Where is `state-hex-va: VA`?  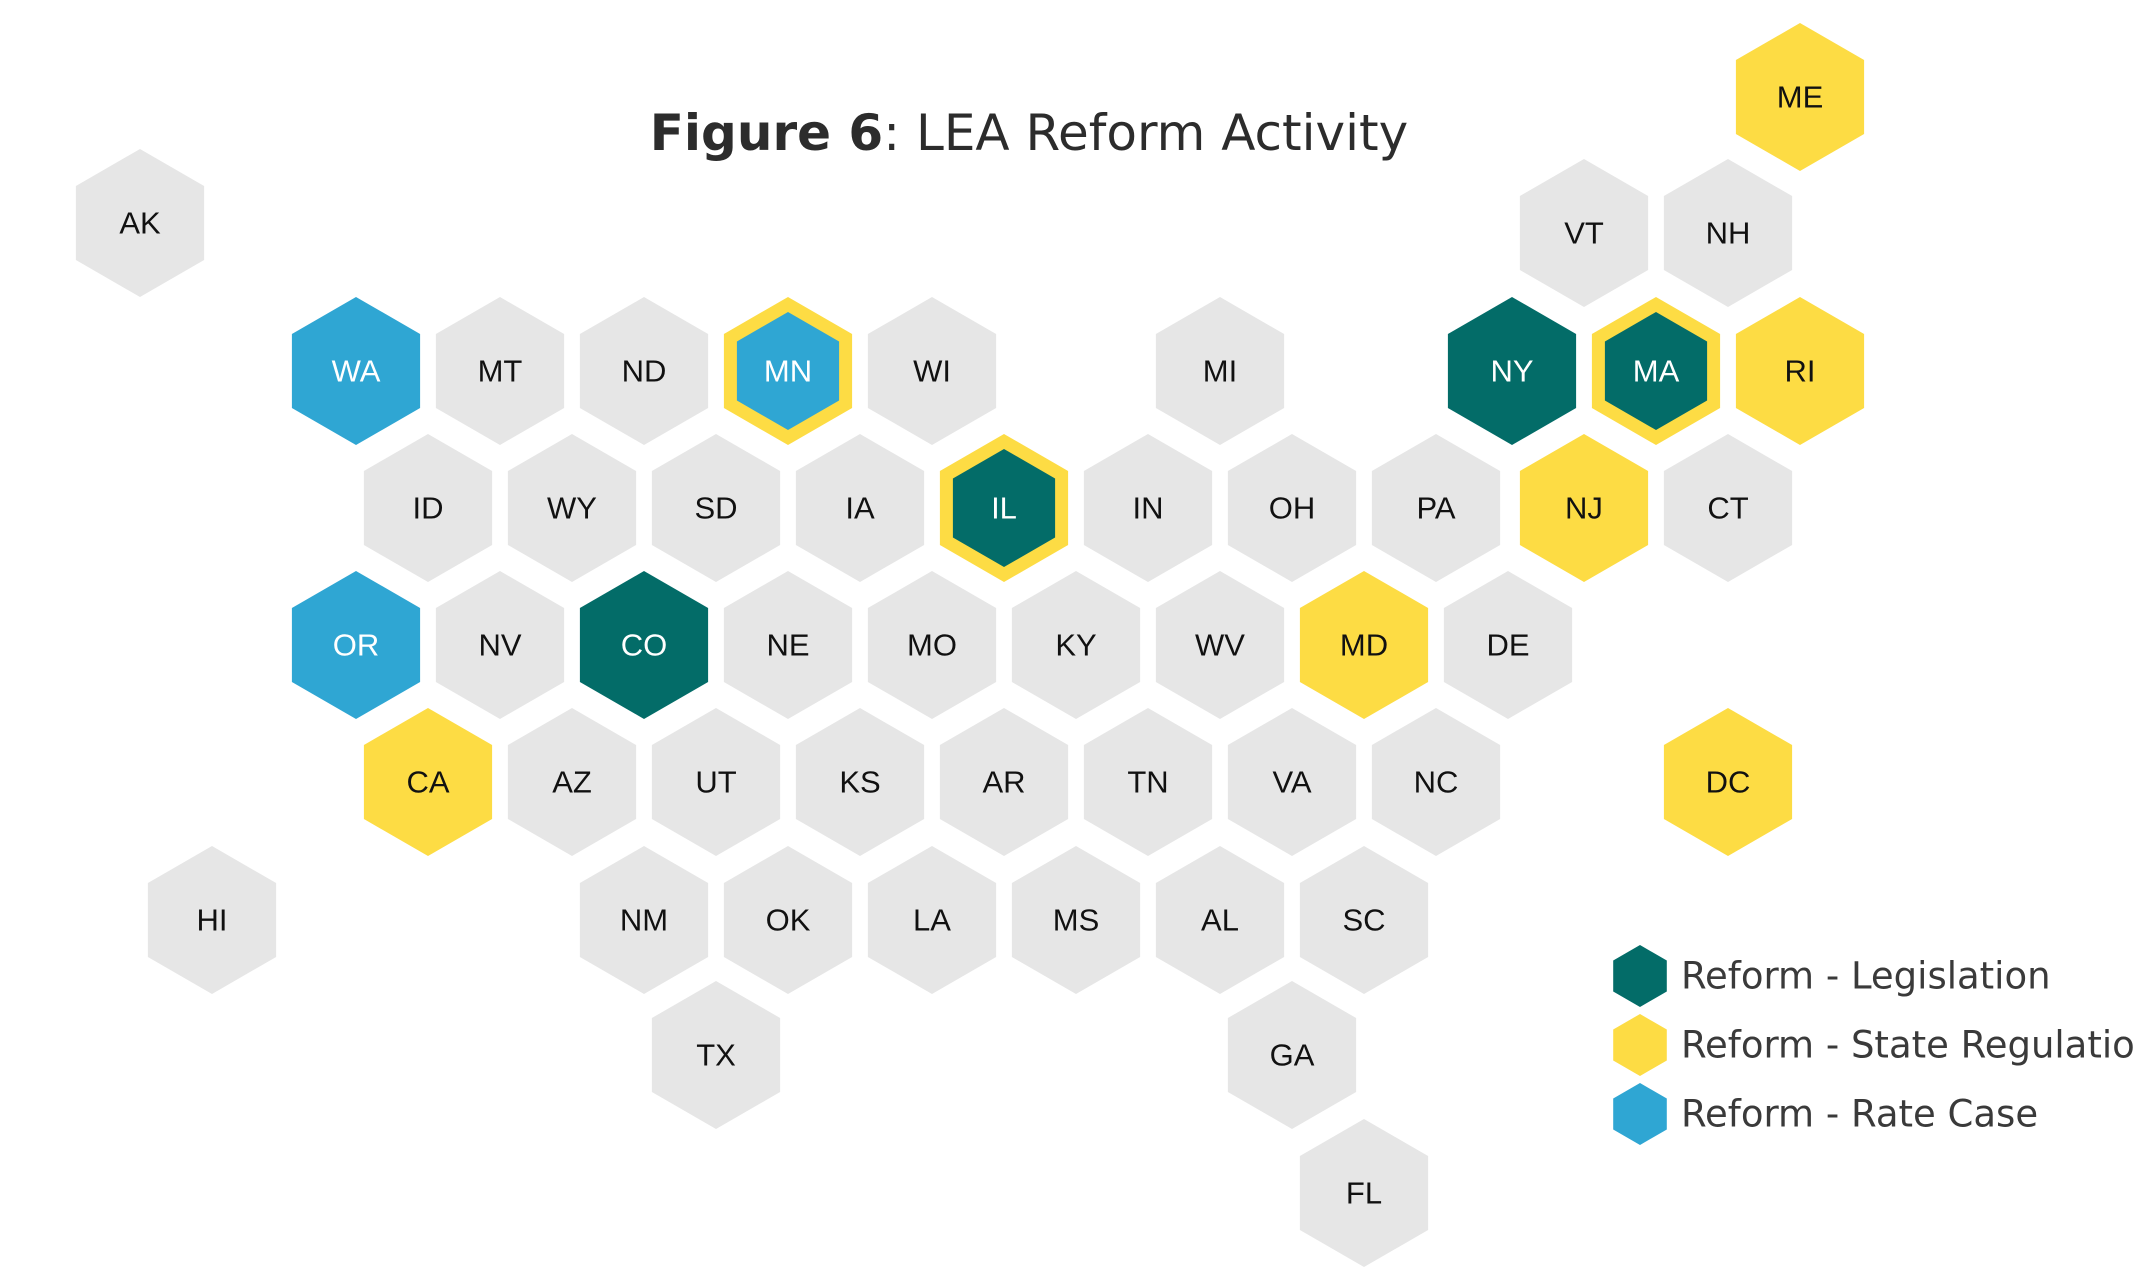
state-hex-va: VA is located at coordinates (1292, 782).